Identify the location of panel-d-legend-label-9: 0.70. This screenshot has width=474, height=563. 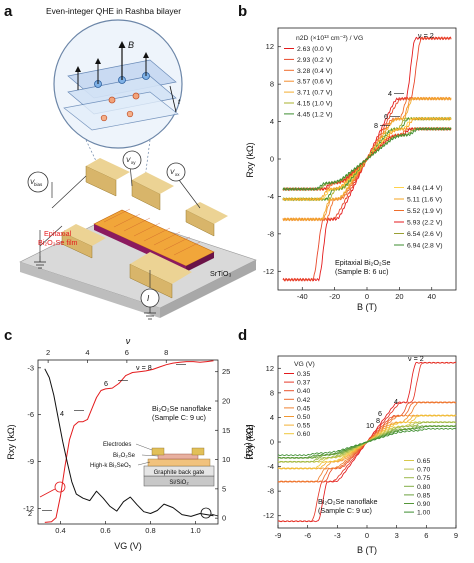
(423, 470).